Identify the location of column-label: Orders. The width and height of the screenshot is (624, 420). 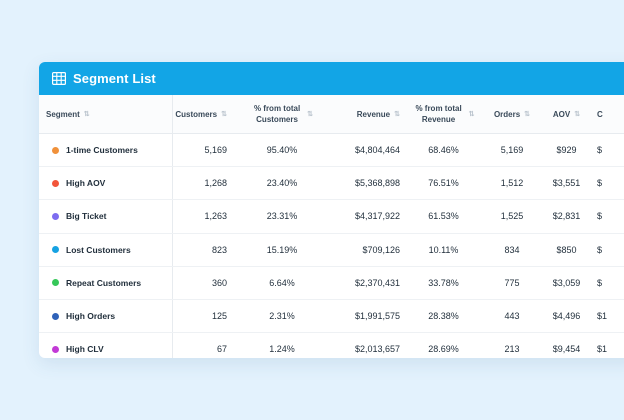
(507, 114).